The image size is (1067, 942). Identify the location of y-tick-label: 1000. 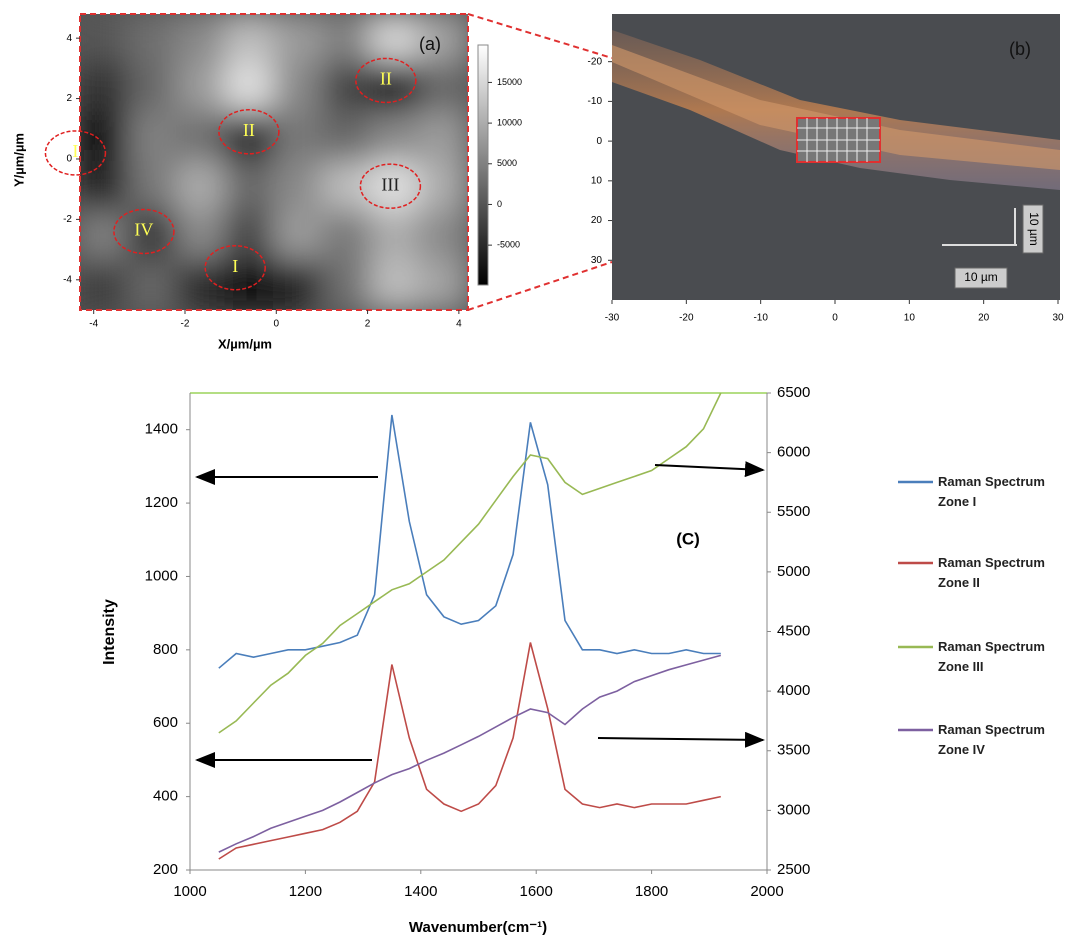
(161, 575).